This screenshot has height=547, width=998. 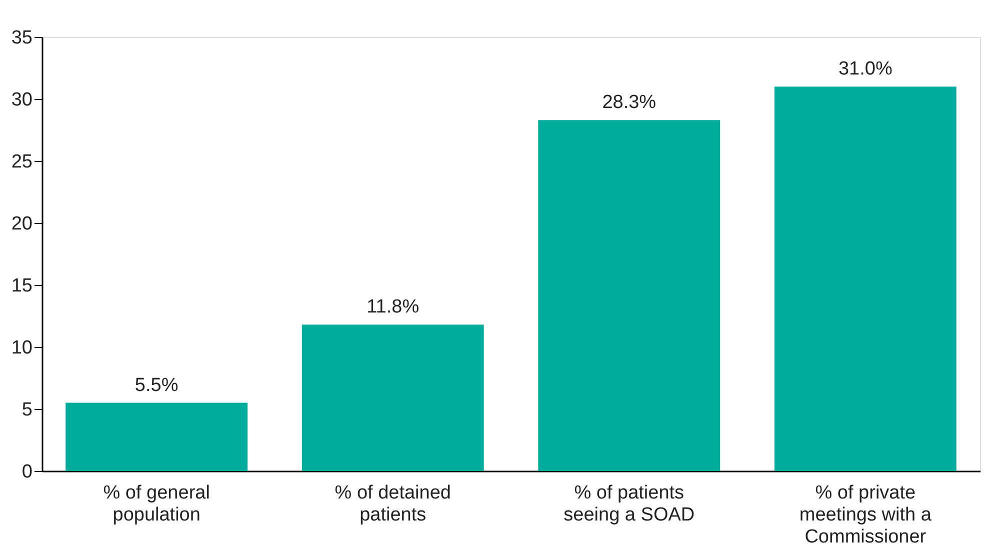 What do you see at coordinates (392, 504) in the screenshot?
I see `x-tick-label: % of detained patients` at bounding box center [392, 504].